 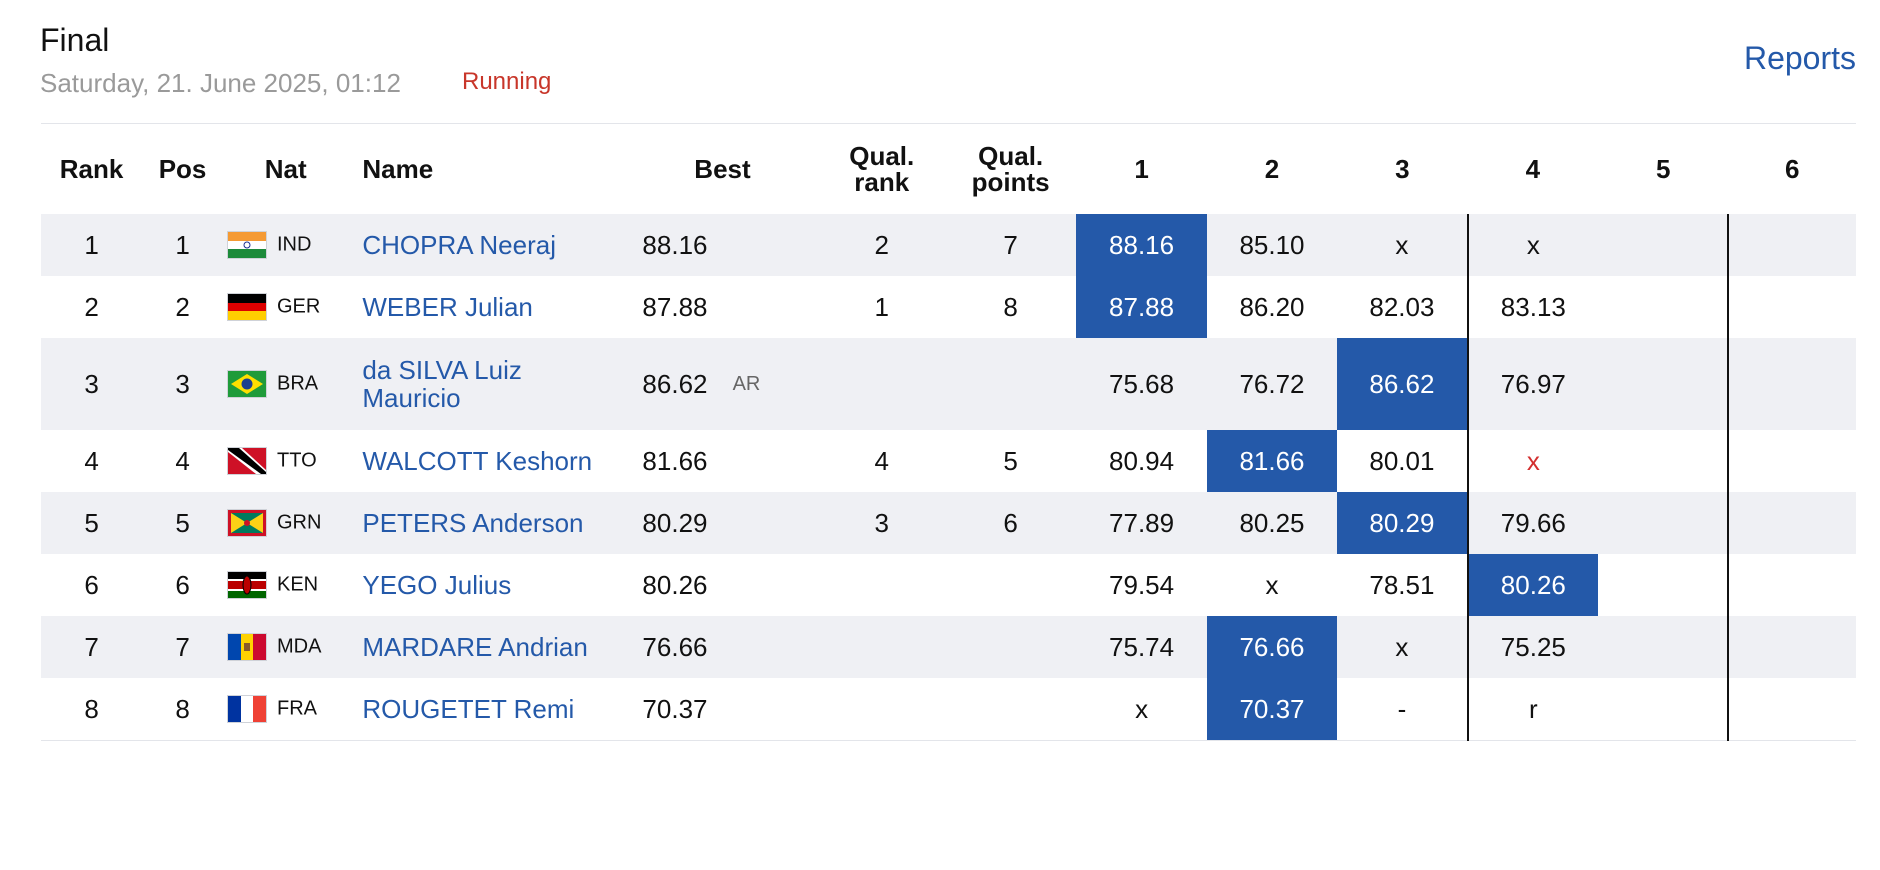 I want to click on nat-cell: BRA, so click(x=286, y=384).